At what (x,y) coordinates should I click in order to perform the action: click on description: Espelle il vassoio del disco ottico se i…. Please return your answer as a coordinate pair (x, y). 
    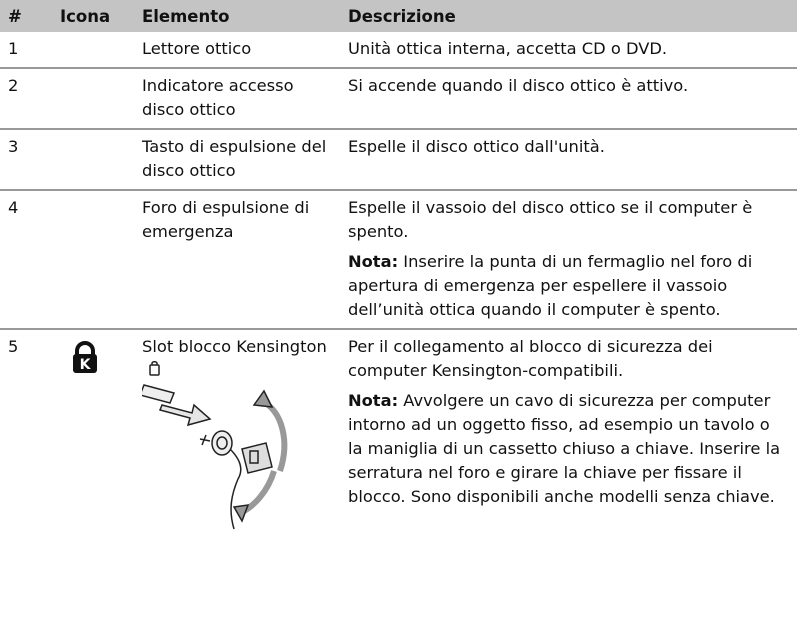
    Looking at the image, I should click on (550, 219).